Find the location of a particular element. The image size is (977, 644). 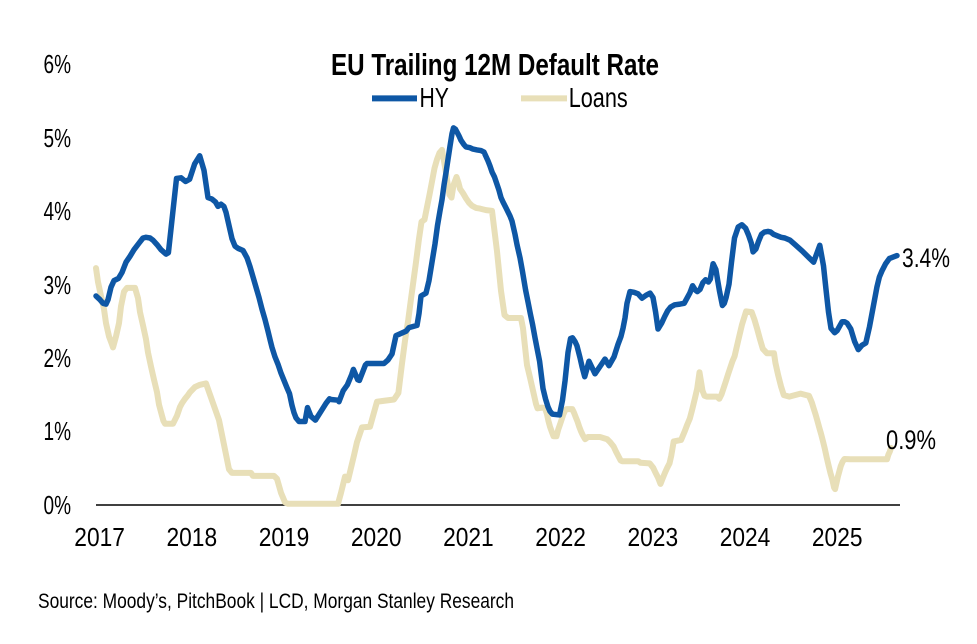

svg-text: 6% is located at coordinates (58, 64).